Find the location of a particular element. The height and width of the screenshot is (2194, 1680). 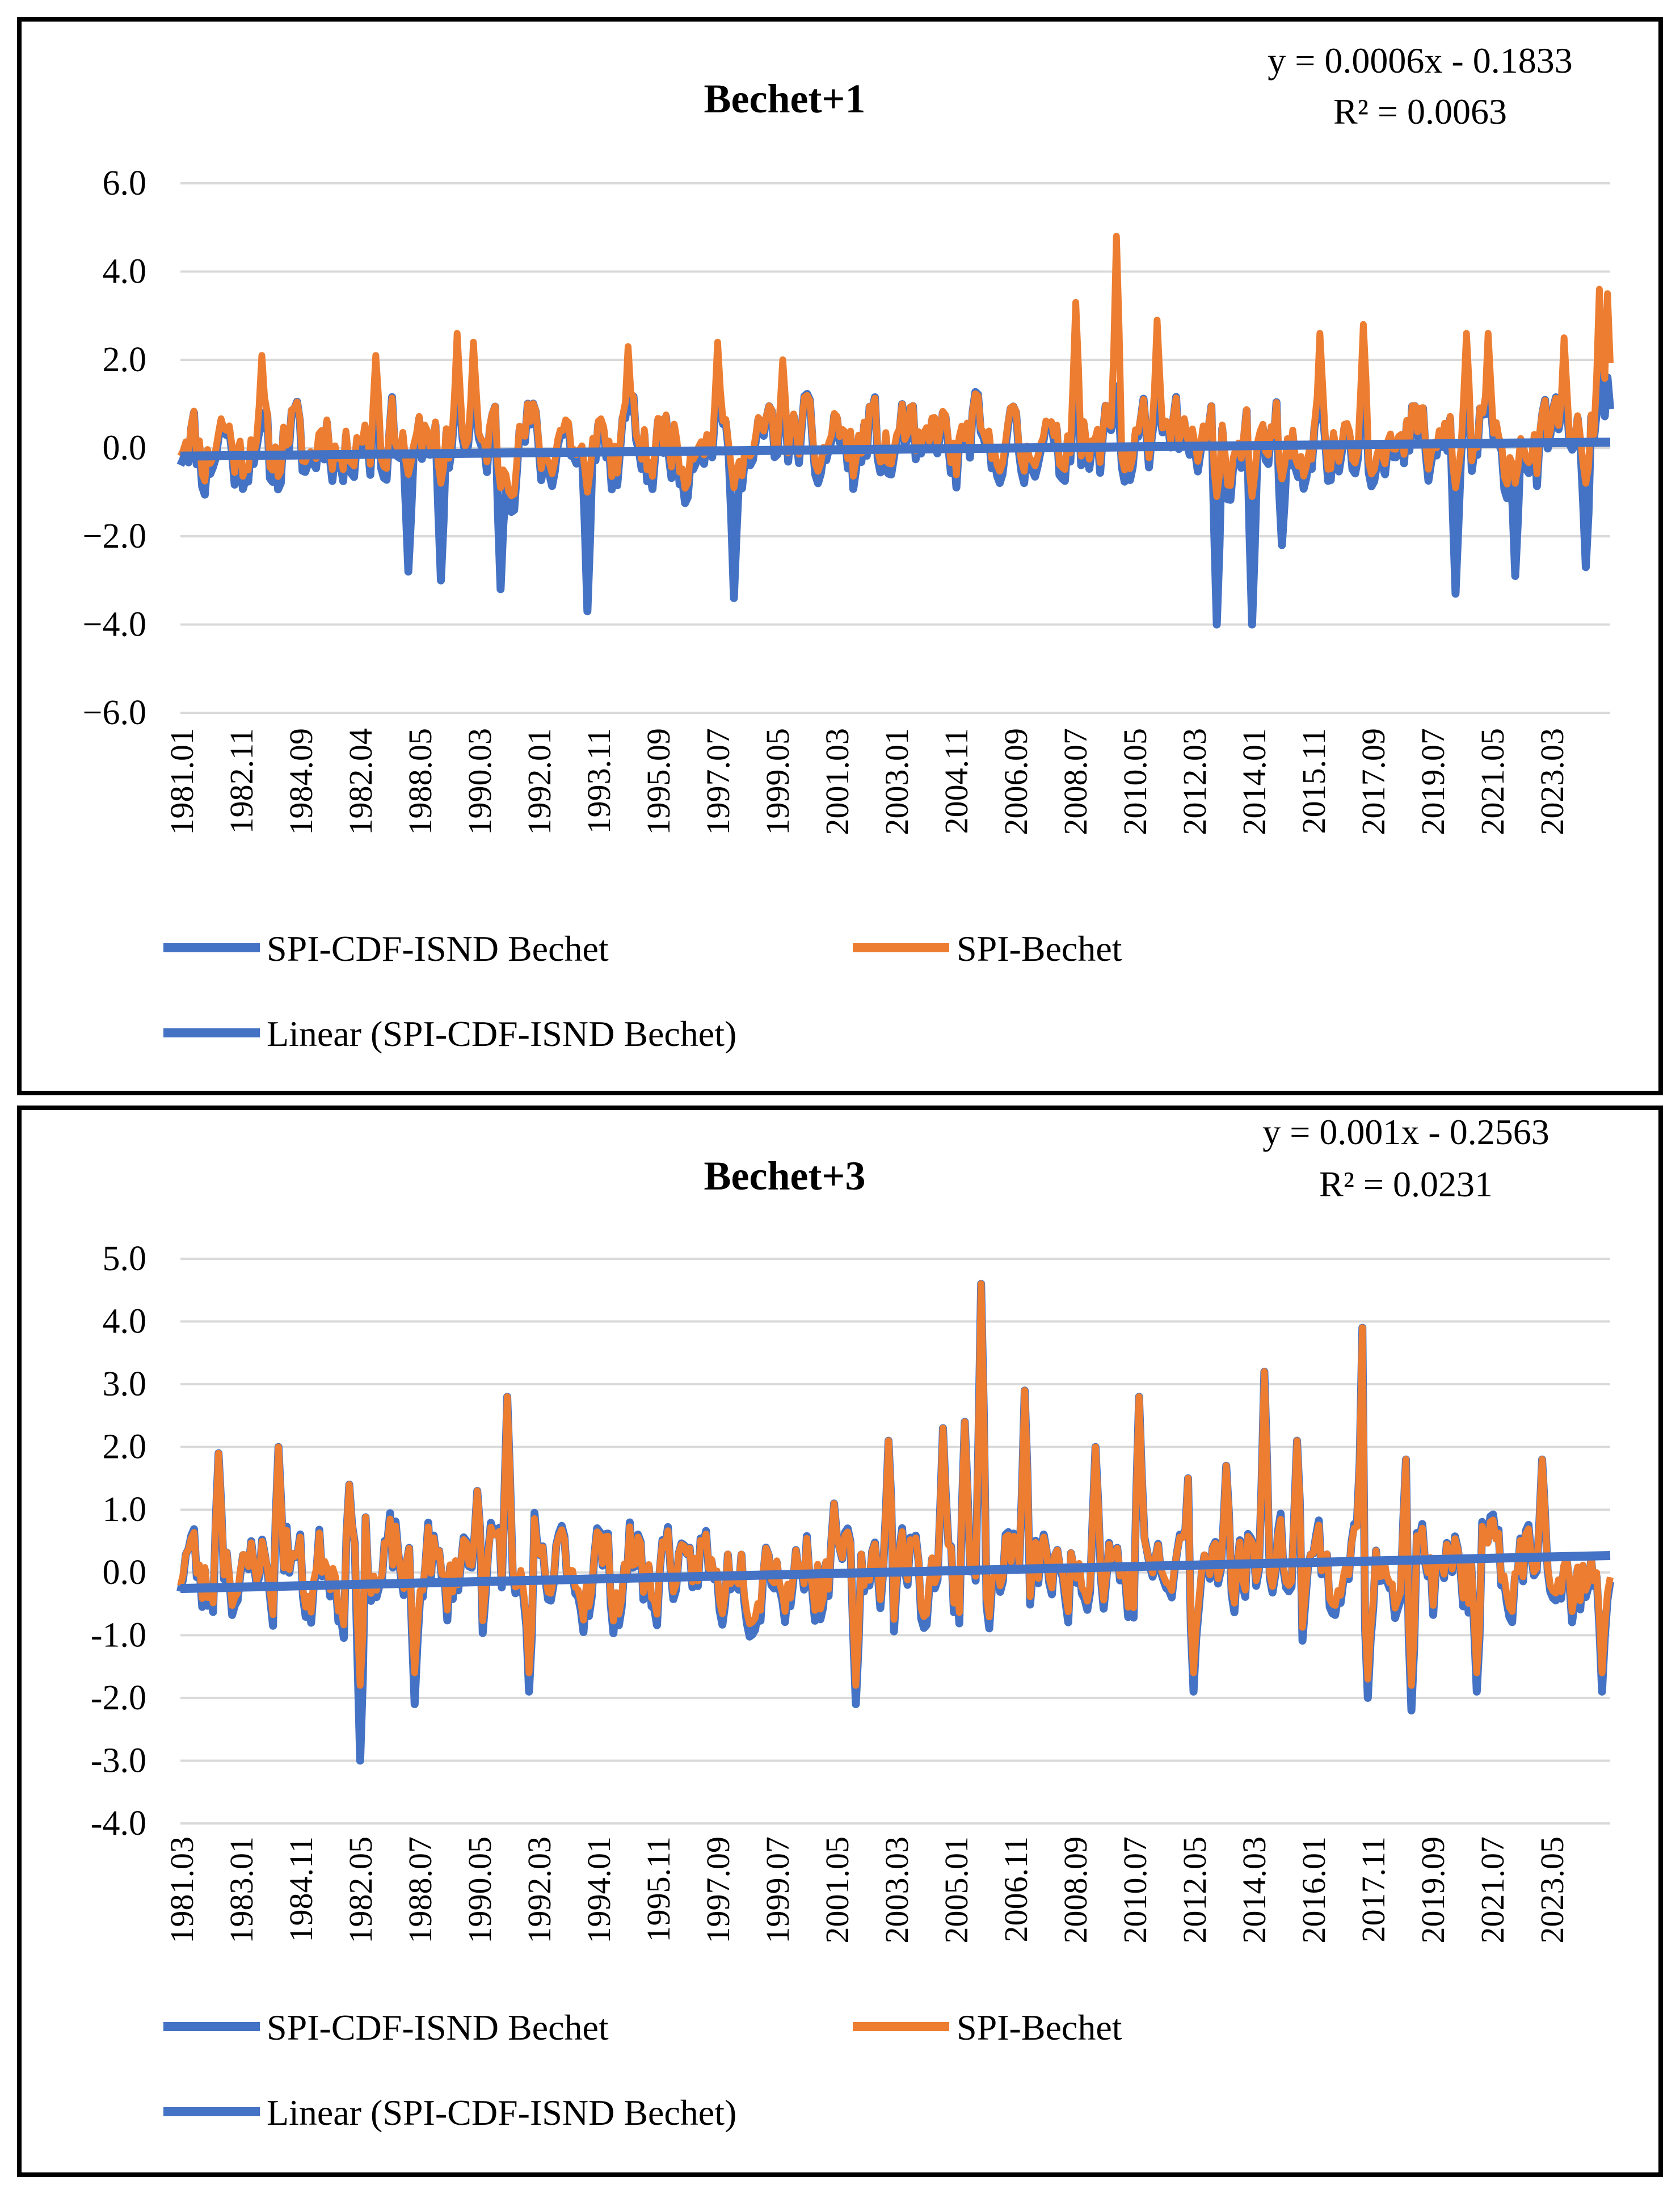

x-tick-label: 1982.11 is located at coordinates (242, 781).